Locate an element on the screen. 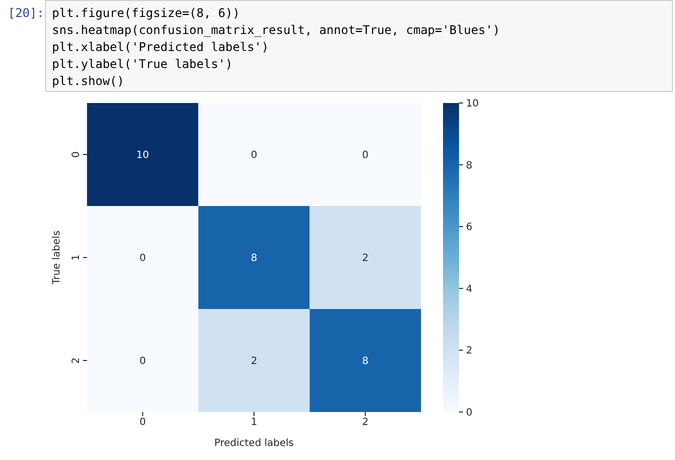  color-bar-label: 10 is located at coordinates (472, 104).